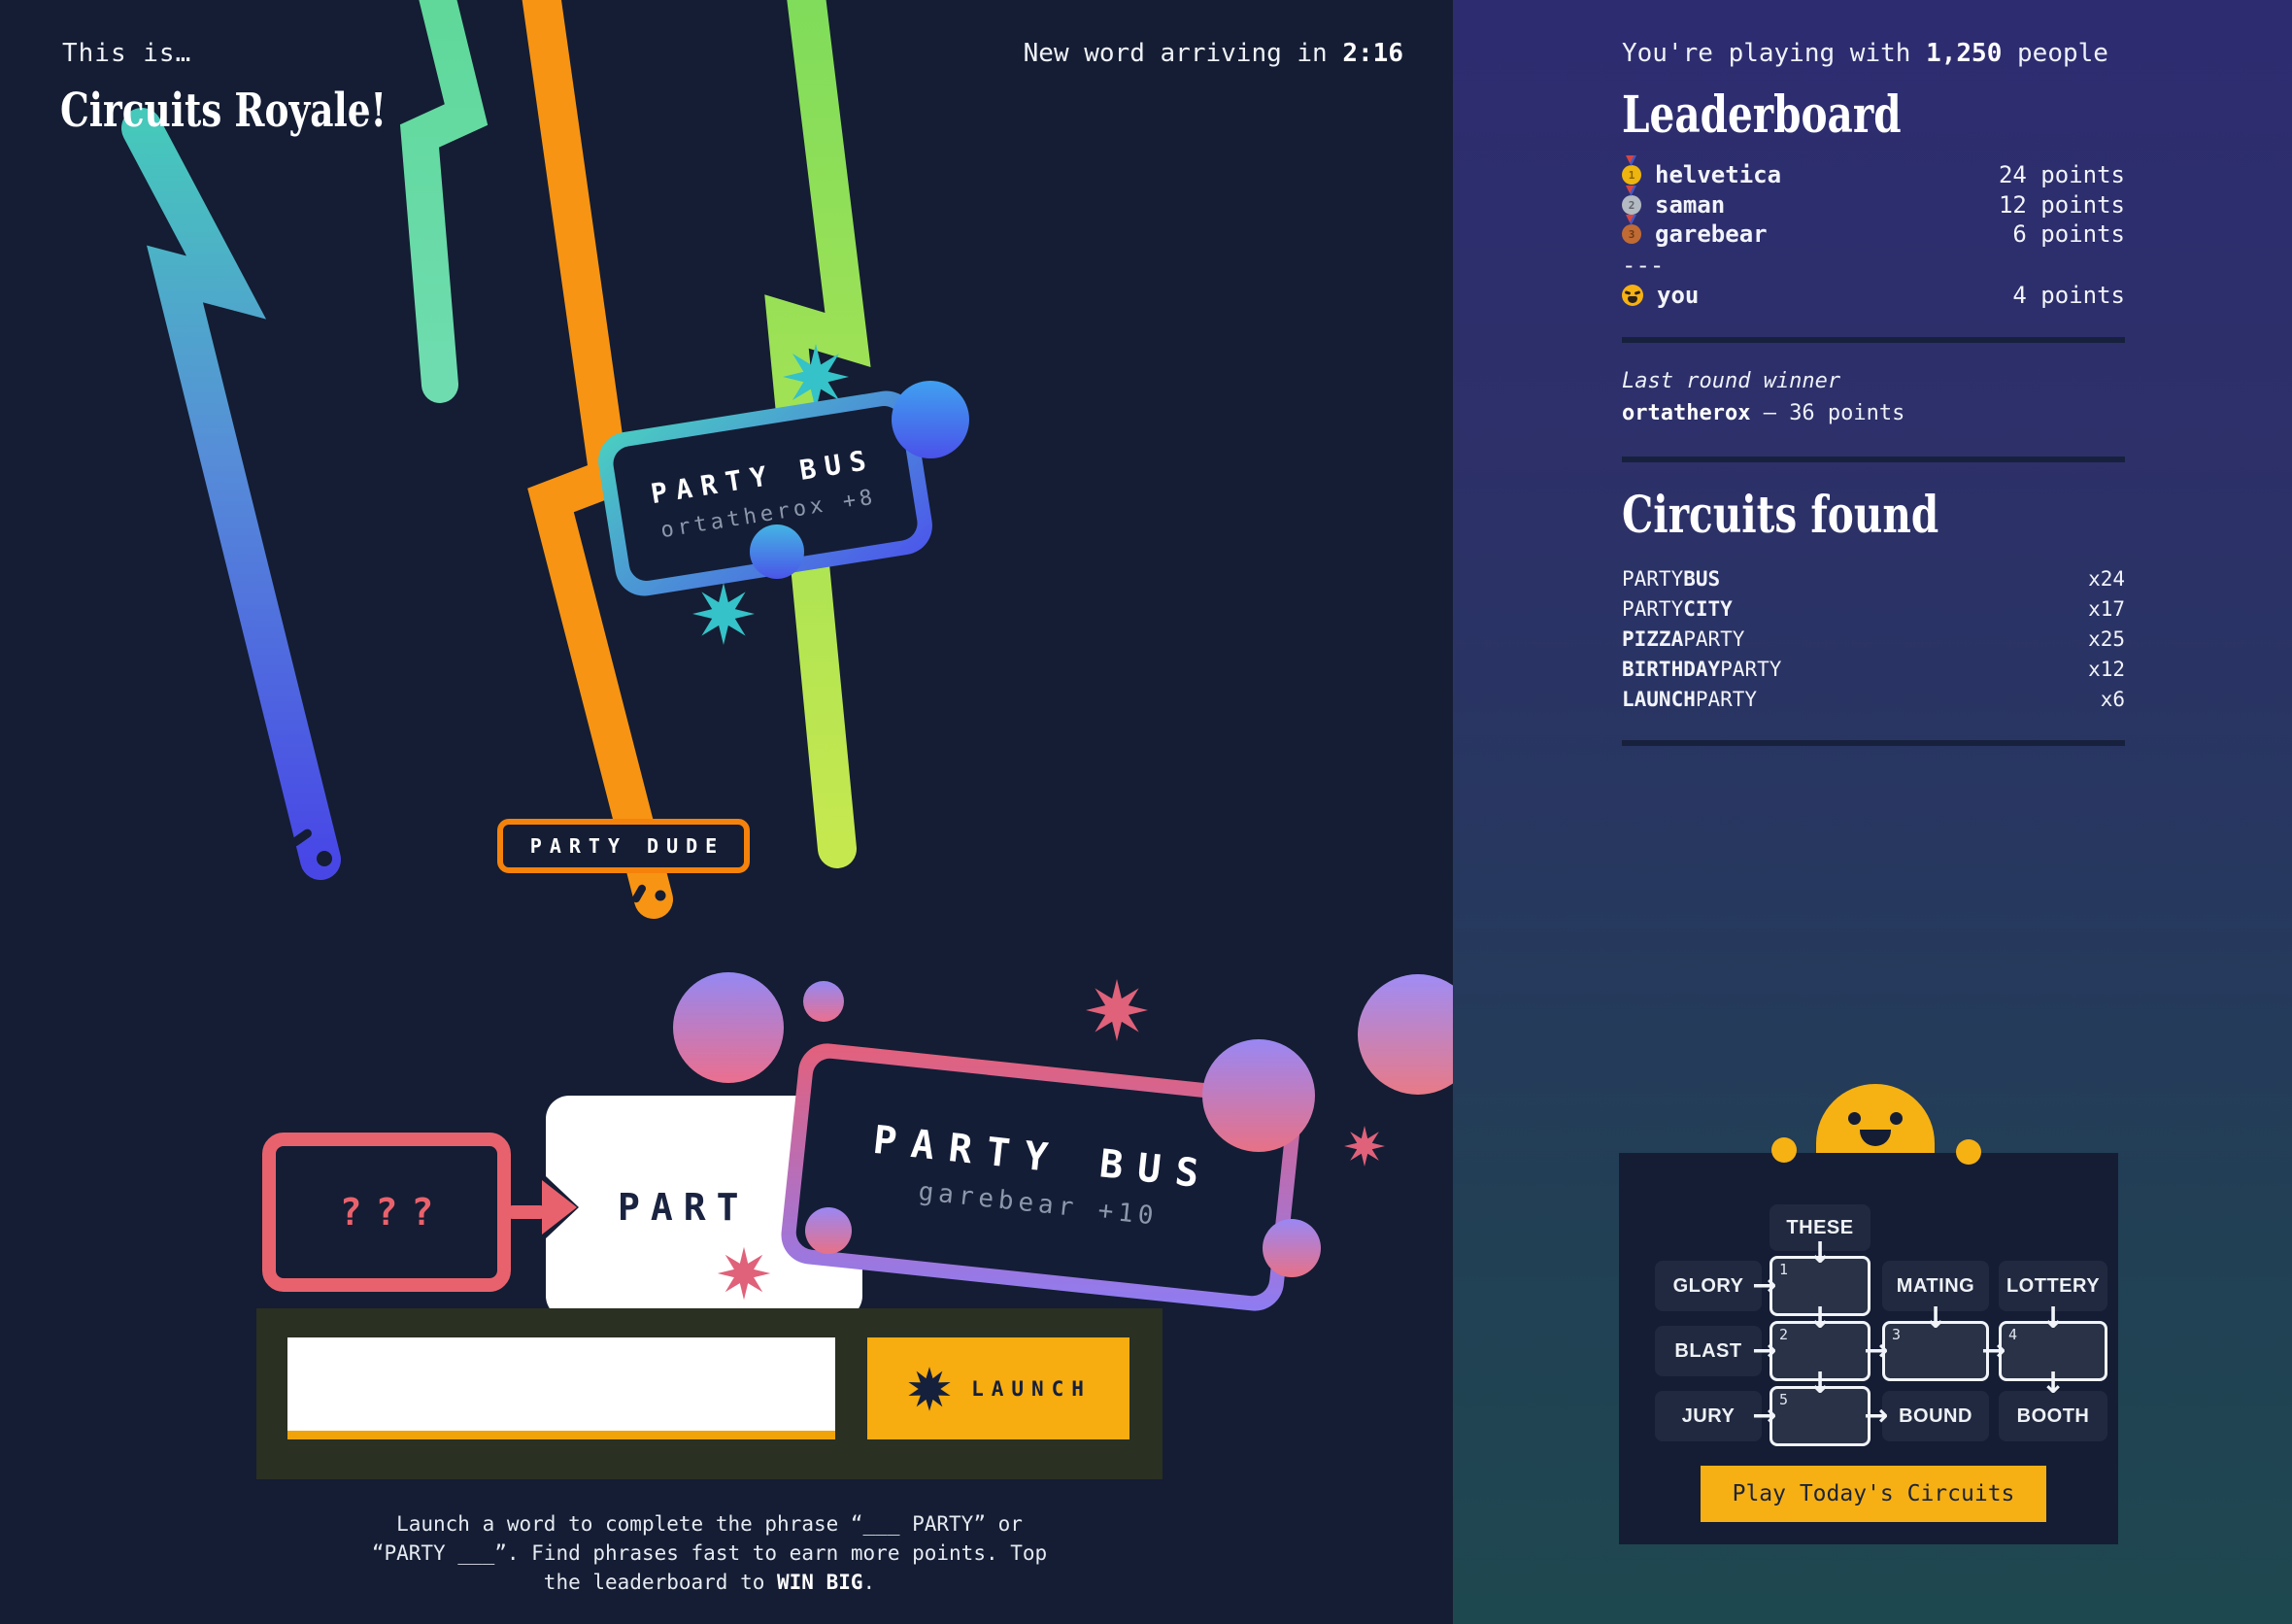  What do you see at coordinates (723, 614) in the screenshot?
I see `starburst-teal-icon` at bounding box center [723, 614].